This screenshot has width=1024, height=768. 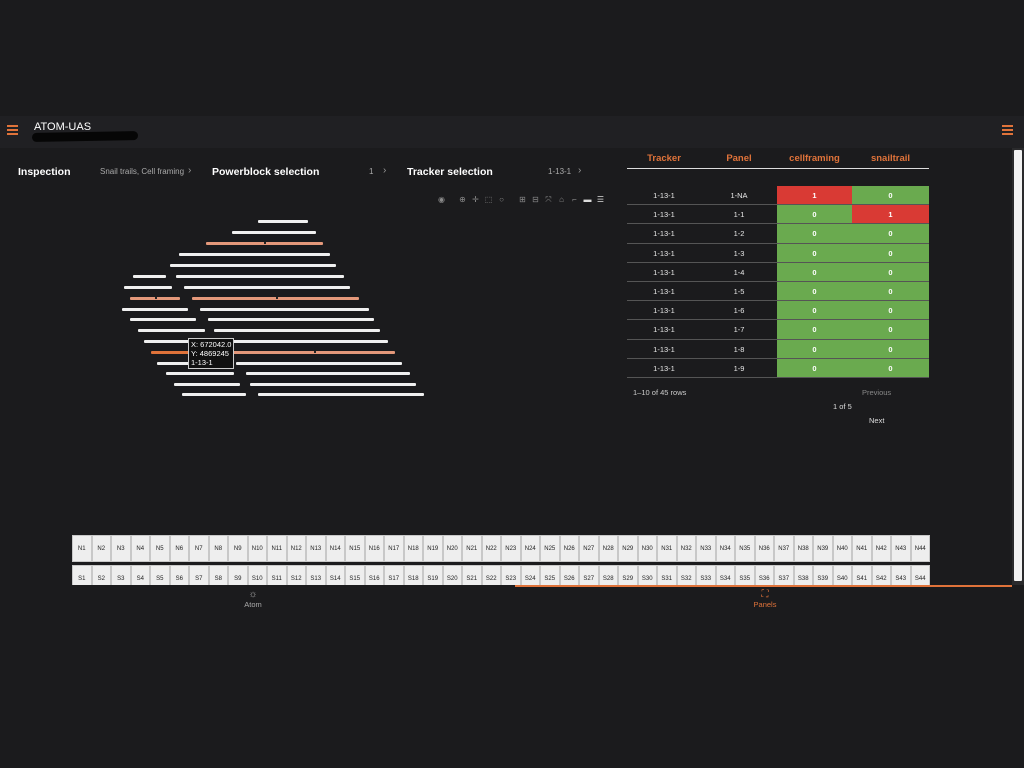 What do you see at coordinates (475, 199) in the screenshot?
I see `pan-icon: ✛` at bounding box center [475, 199].